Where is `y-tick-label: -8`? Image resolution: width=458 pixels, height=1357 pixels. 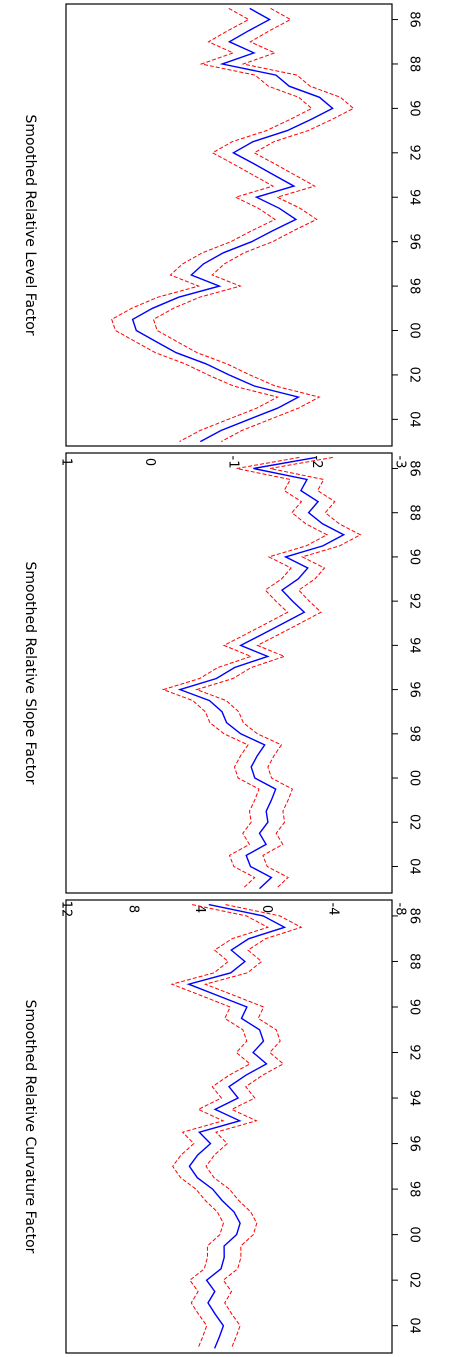
y-tick-label: -8 is located at coordinates (400, 909).